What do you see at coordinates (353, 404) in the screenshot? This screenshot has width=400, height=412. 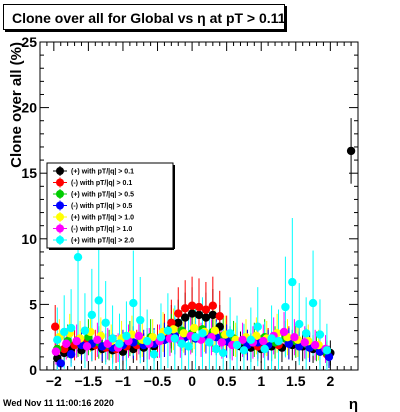 I see `x-axis-title: η` at bounding box center [353, 404].